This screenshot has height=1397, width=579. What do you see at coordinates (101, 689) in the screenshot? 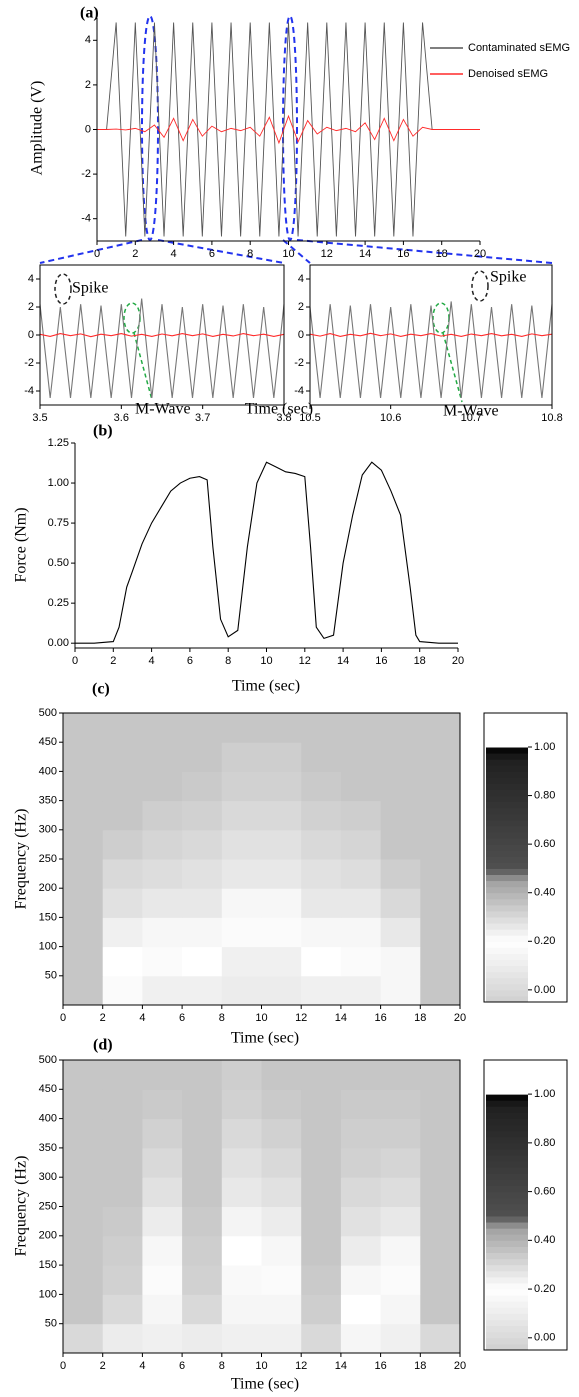
I see `panel-label: (c)` at bounding box center [101, 689].